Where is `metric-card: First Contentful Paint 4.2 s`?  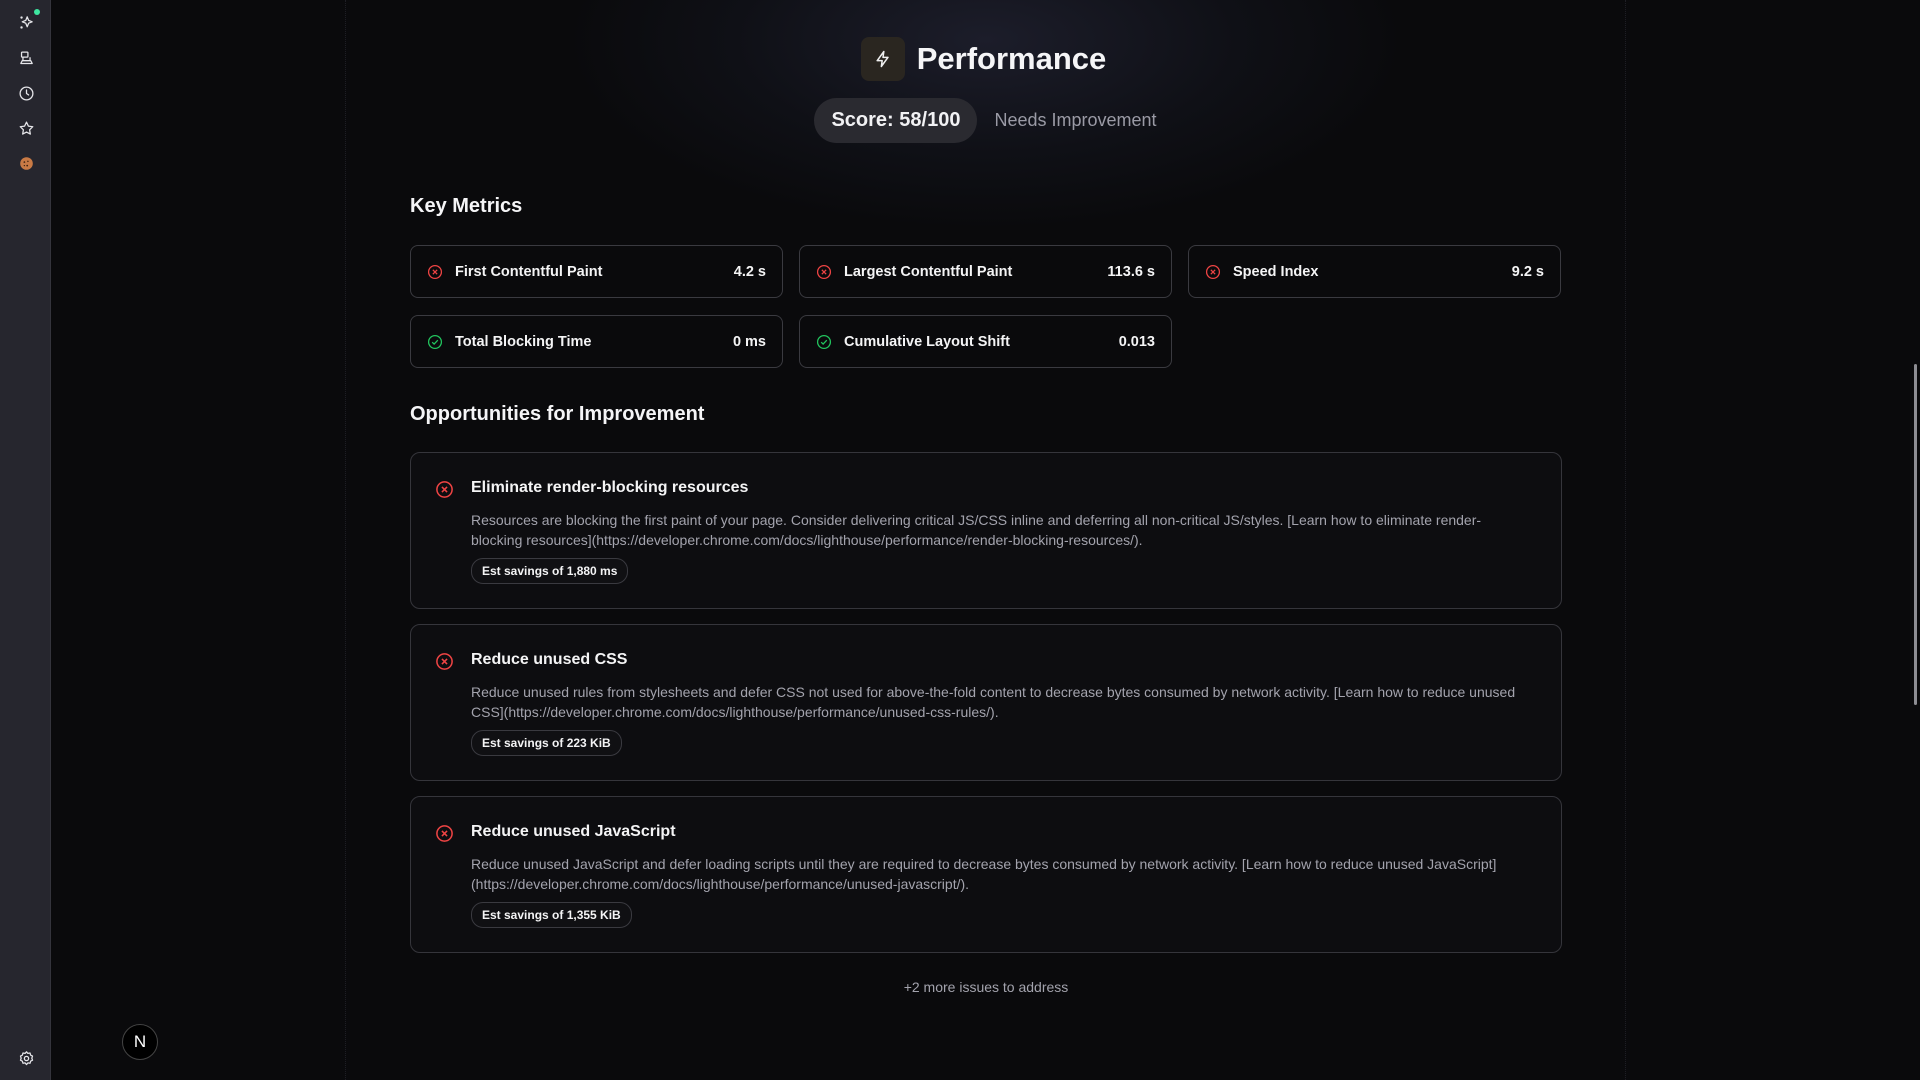 metric-card: First Contentful Paint 4.2 s is located at coordinates (596, 271).